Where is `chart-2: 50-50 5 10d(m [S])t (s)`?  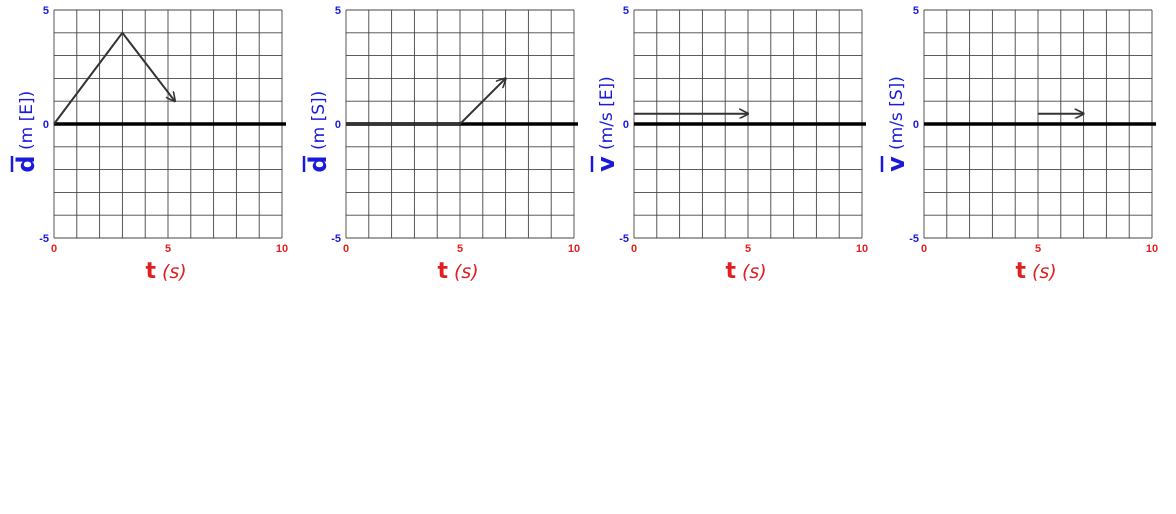 chart-2: 50-50 5 10d(m [S])t (s) is located at coordinates (441, 144).